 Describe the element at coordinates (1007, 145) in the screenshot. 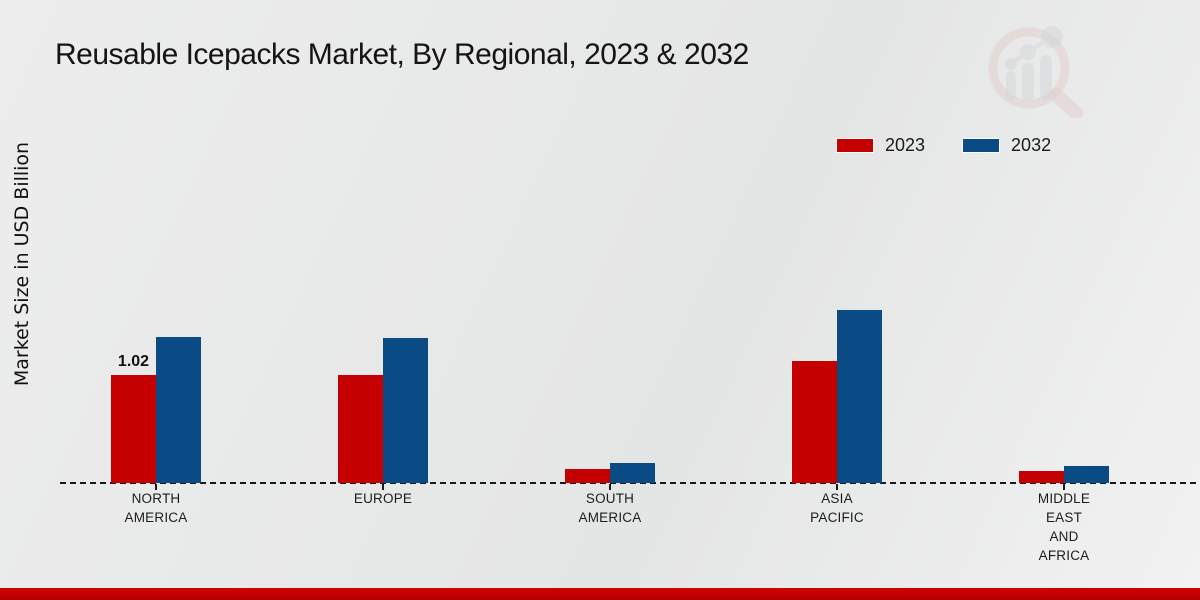

I see `legend-item-2032: 2032` at that location.